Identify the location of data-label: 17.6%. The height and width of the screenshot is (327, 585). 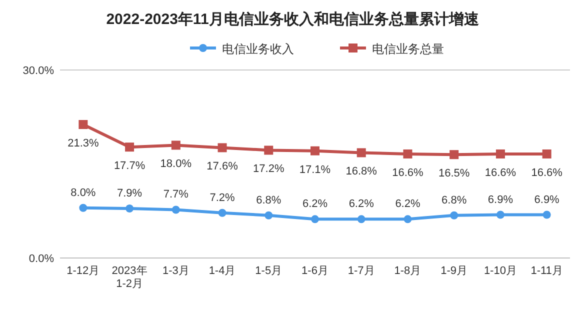
(222, 166).